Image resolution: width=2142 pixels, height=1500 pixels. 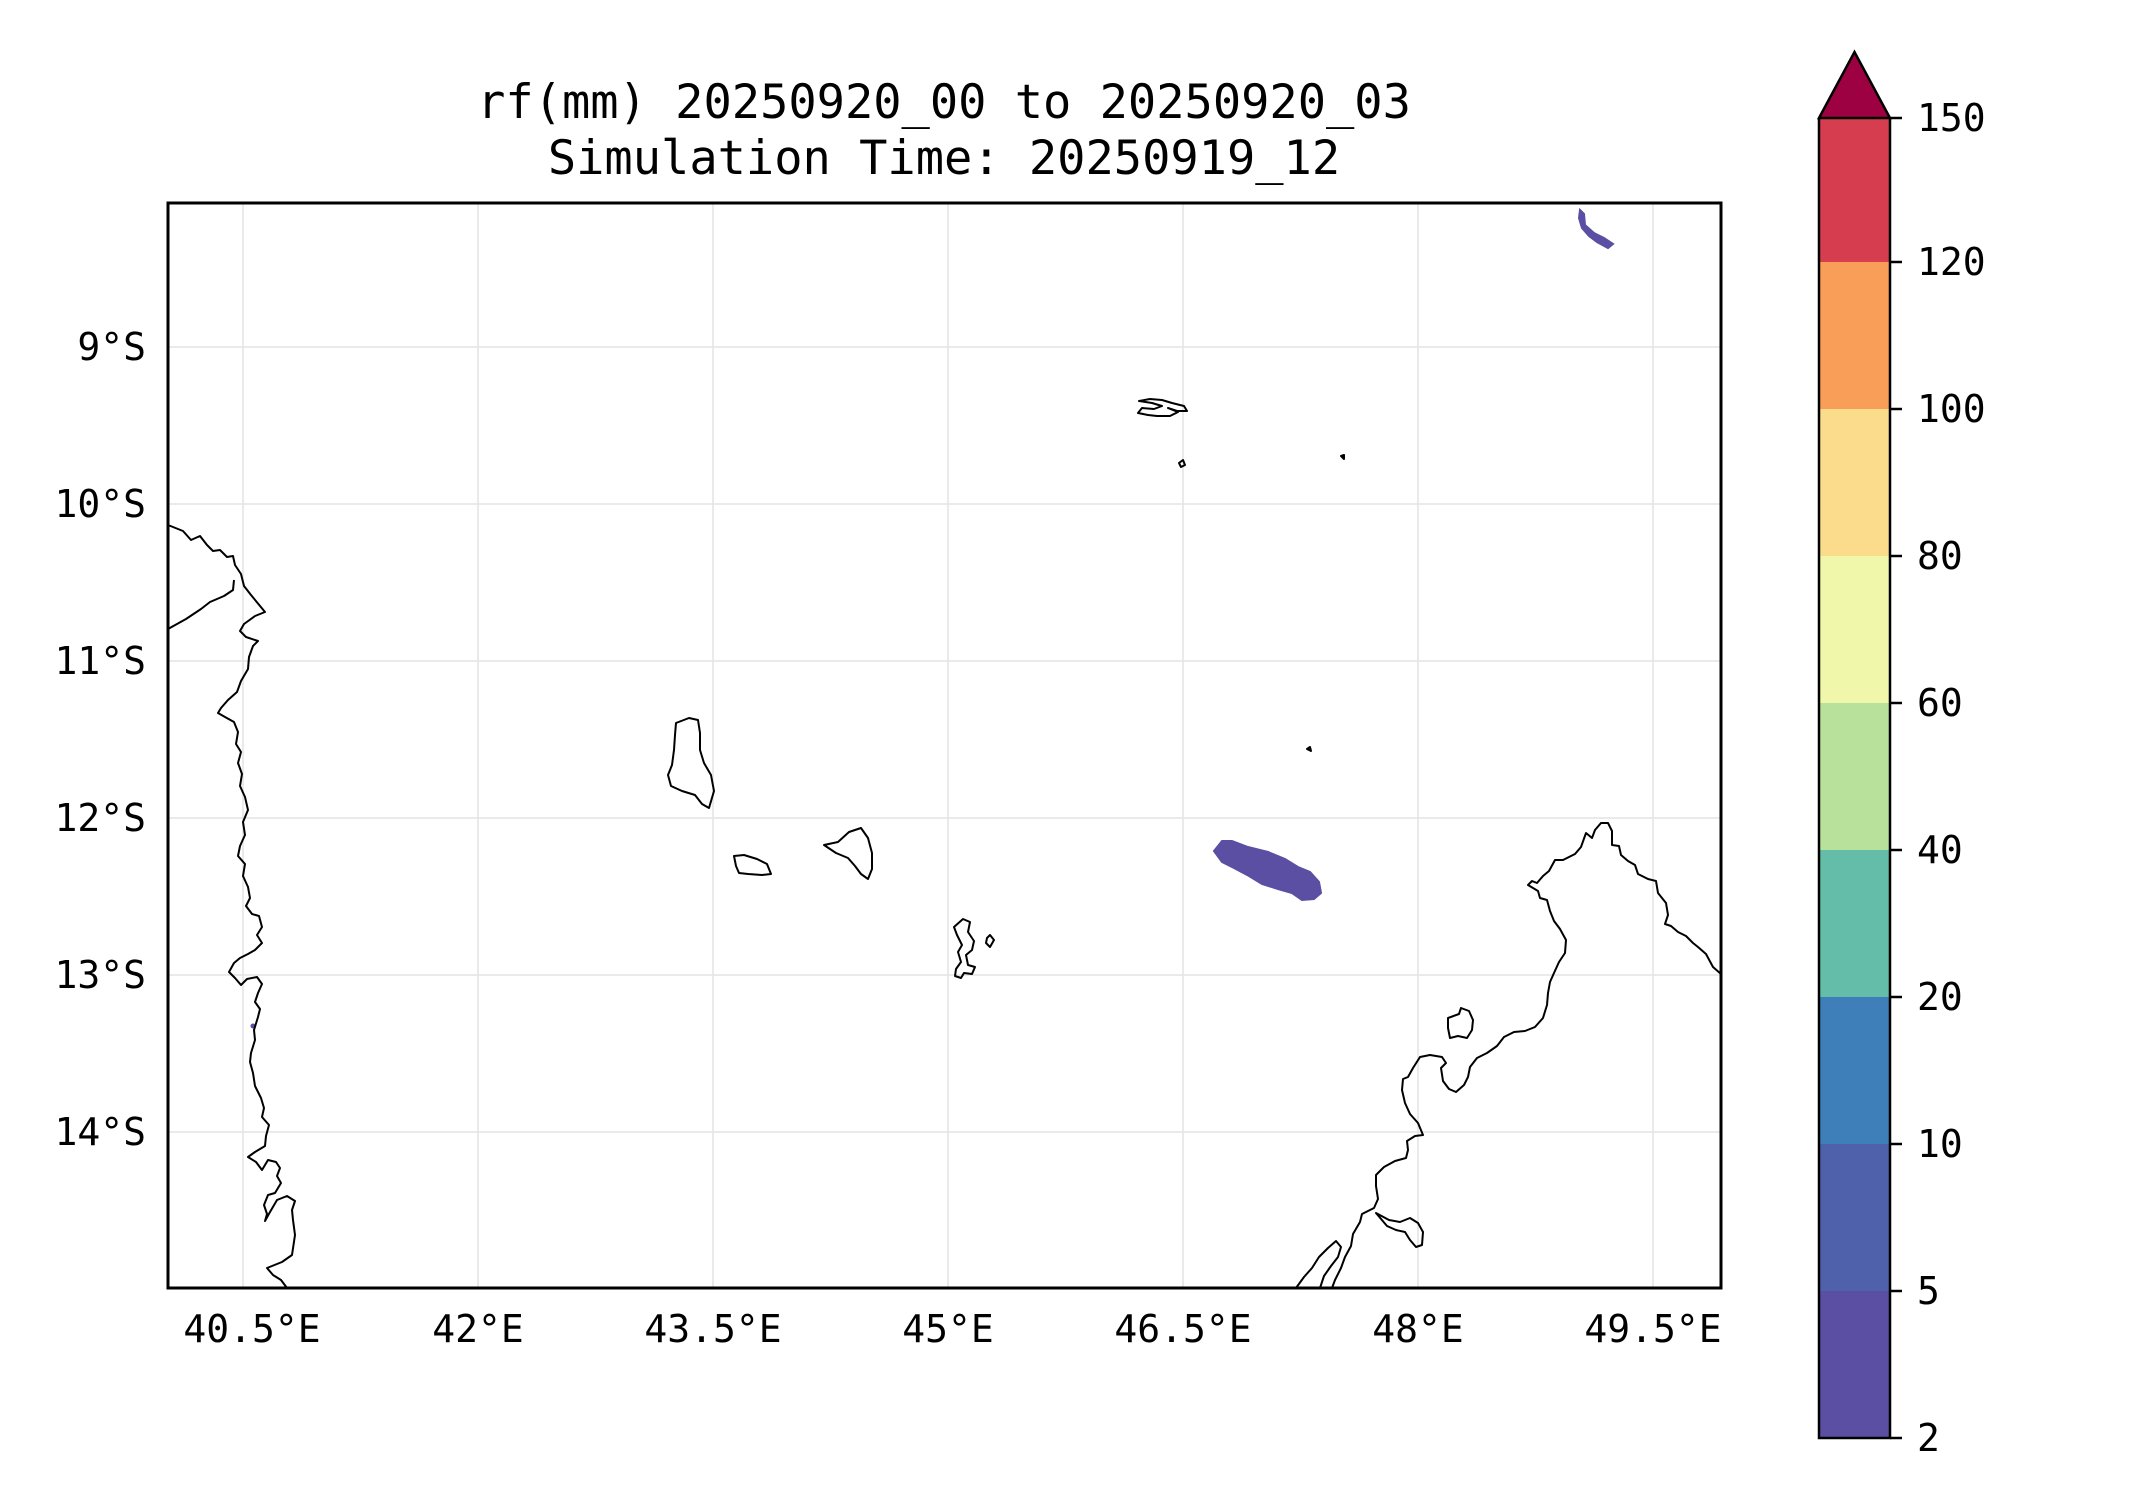 I want to click on y-tick-label-2: 11°S, so click(x=100, y=661).